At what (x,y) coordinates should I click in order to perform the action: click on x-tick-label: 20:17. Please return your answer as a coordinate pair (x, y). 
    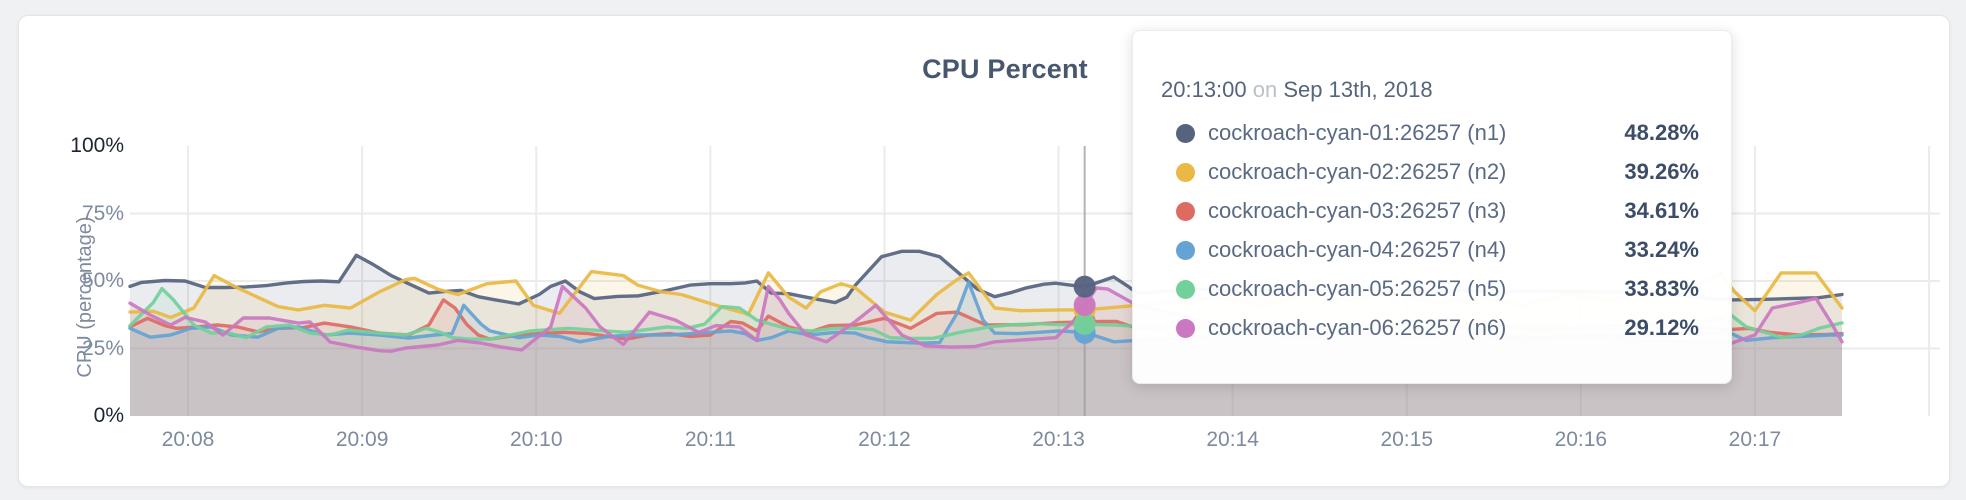
    Looking at the image, I should click on (1755, 439).